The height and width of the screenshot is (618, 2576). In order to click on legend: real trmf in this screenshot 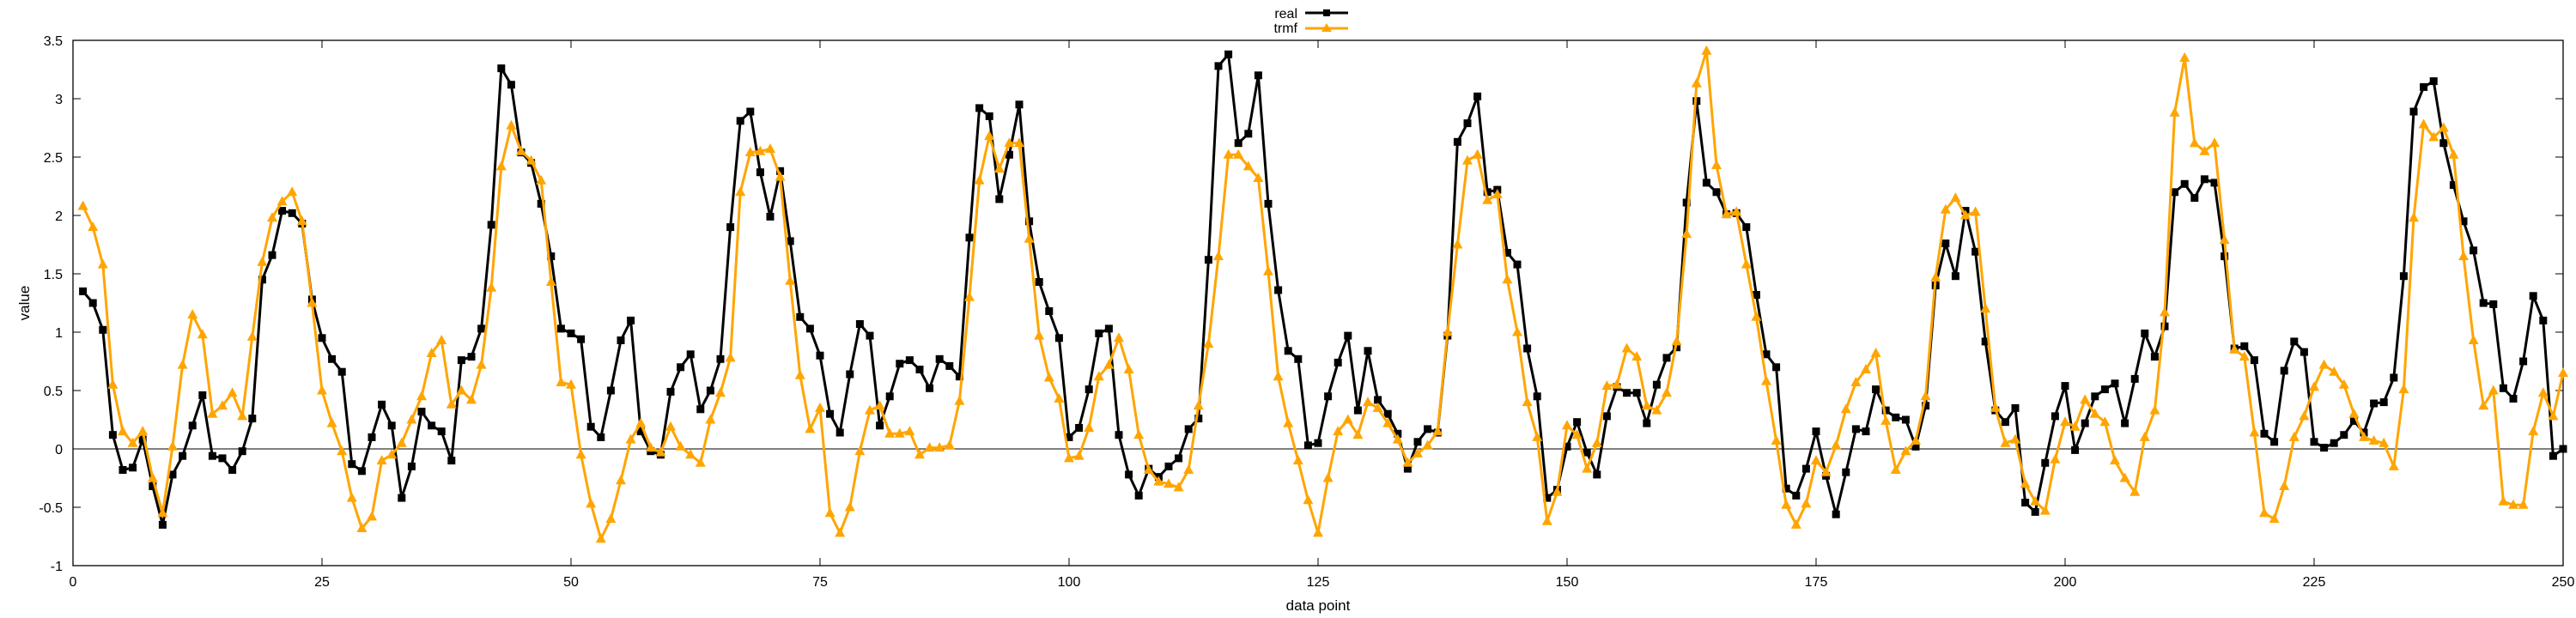, I will do `click(1310, 21)`.